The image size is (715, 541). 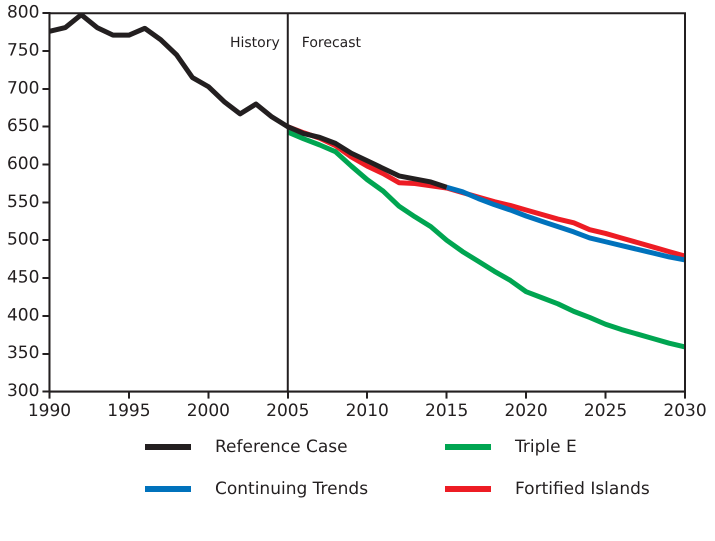 I want to click on y-tick-label: 550, so click(x=23, y=202).